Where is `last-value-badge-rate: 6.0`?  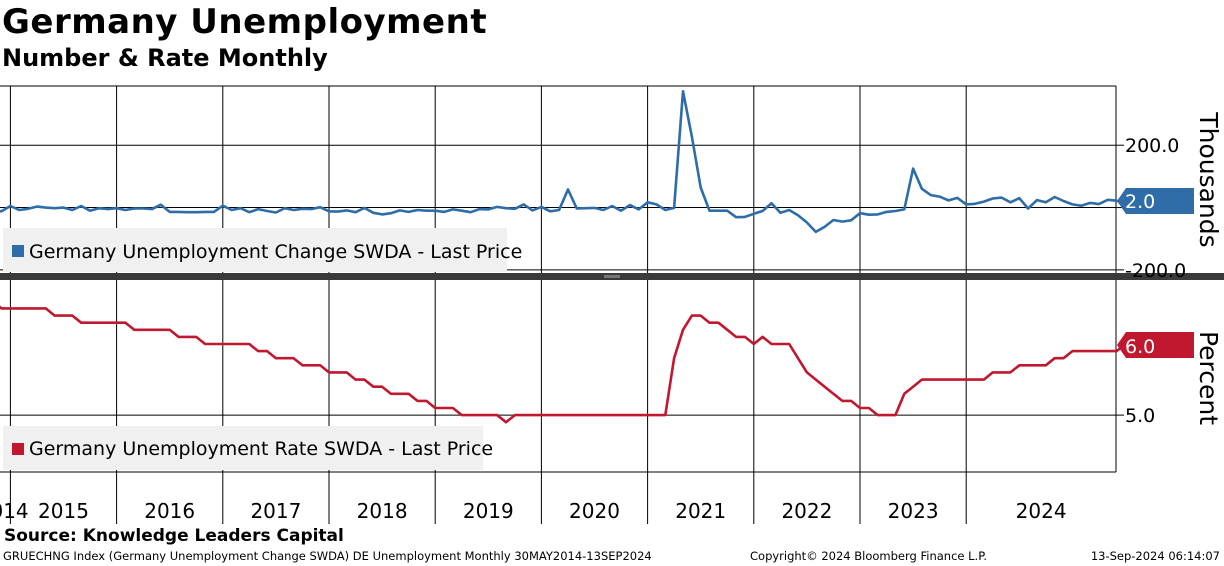
last-value-badge-rate: 6.0 is located at coordinates (1155, 345).